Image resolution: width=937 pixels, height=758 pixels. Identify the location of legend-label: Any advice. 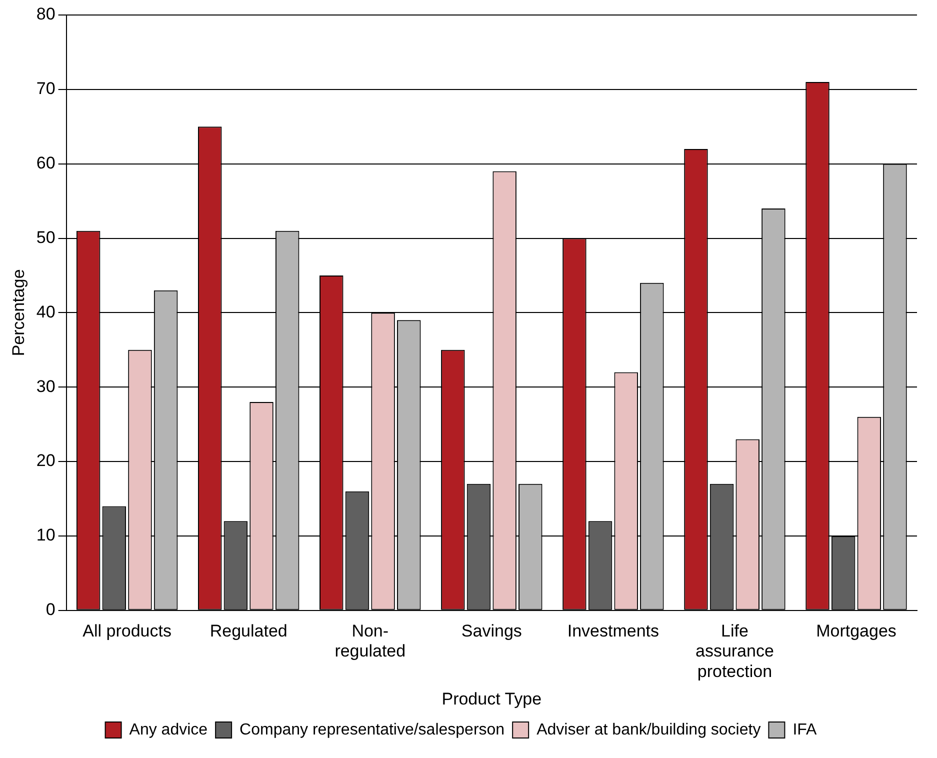
(168, 729).